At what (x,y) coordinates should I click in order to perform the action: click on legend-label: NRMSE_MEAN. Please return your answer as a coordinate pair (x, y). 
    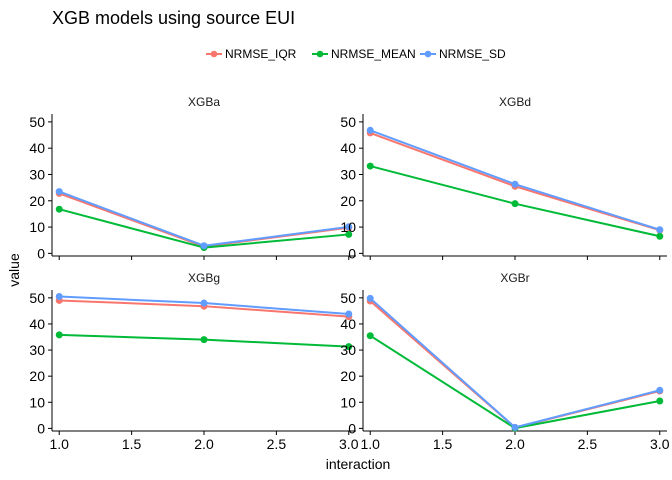
    Looking at the image, I should click on (373, 54).